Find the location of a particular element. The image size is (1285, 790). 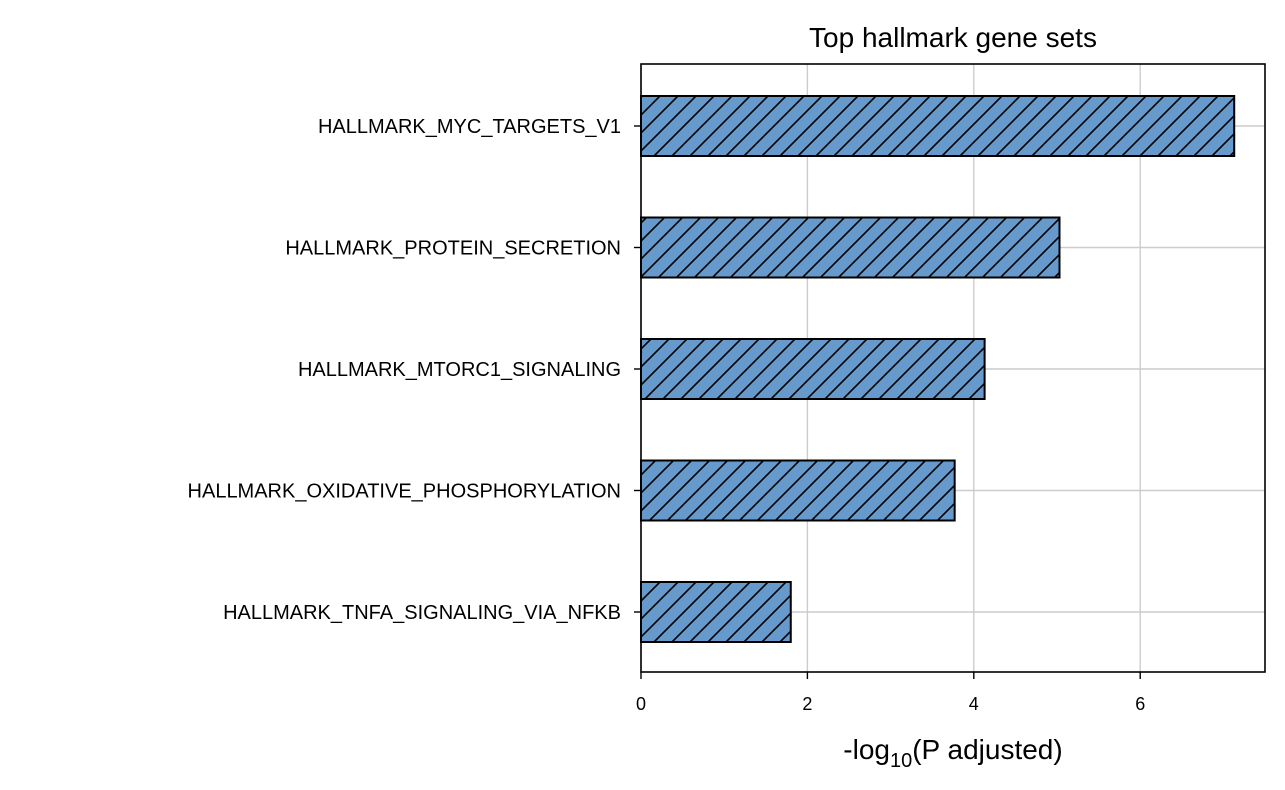

category-label: HALLMARK_PROTEIN_SECRETION is located at coordinates (453, 249).